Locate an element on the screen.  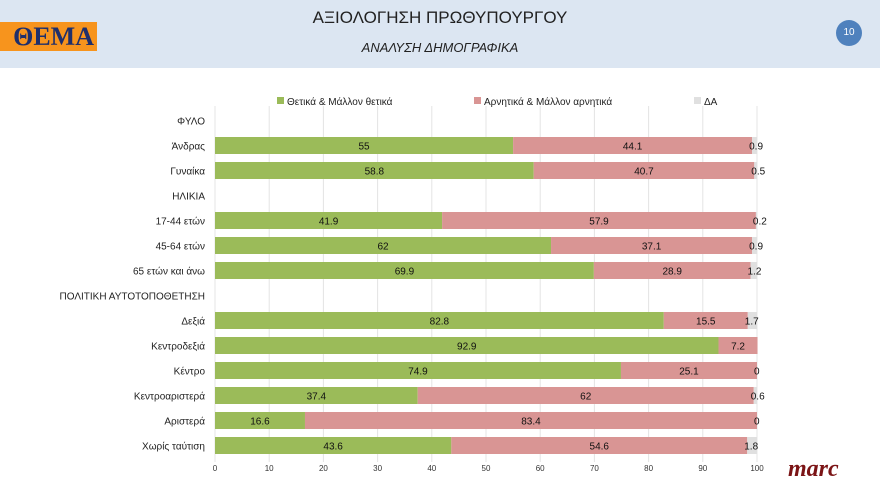
publication-logo: ΘΕΜΑ is located at coordinates (48, 36).